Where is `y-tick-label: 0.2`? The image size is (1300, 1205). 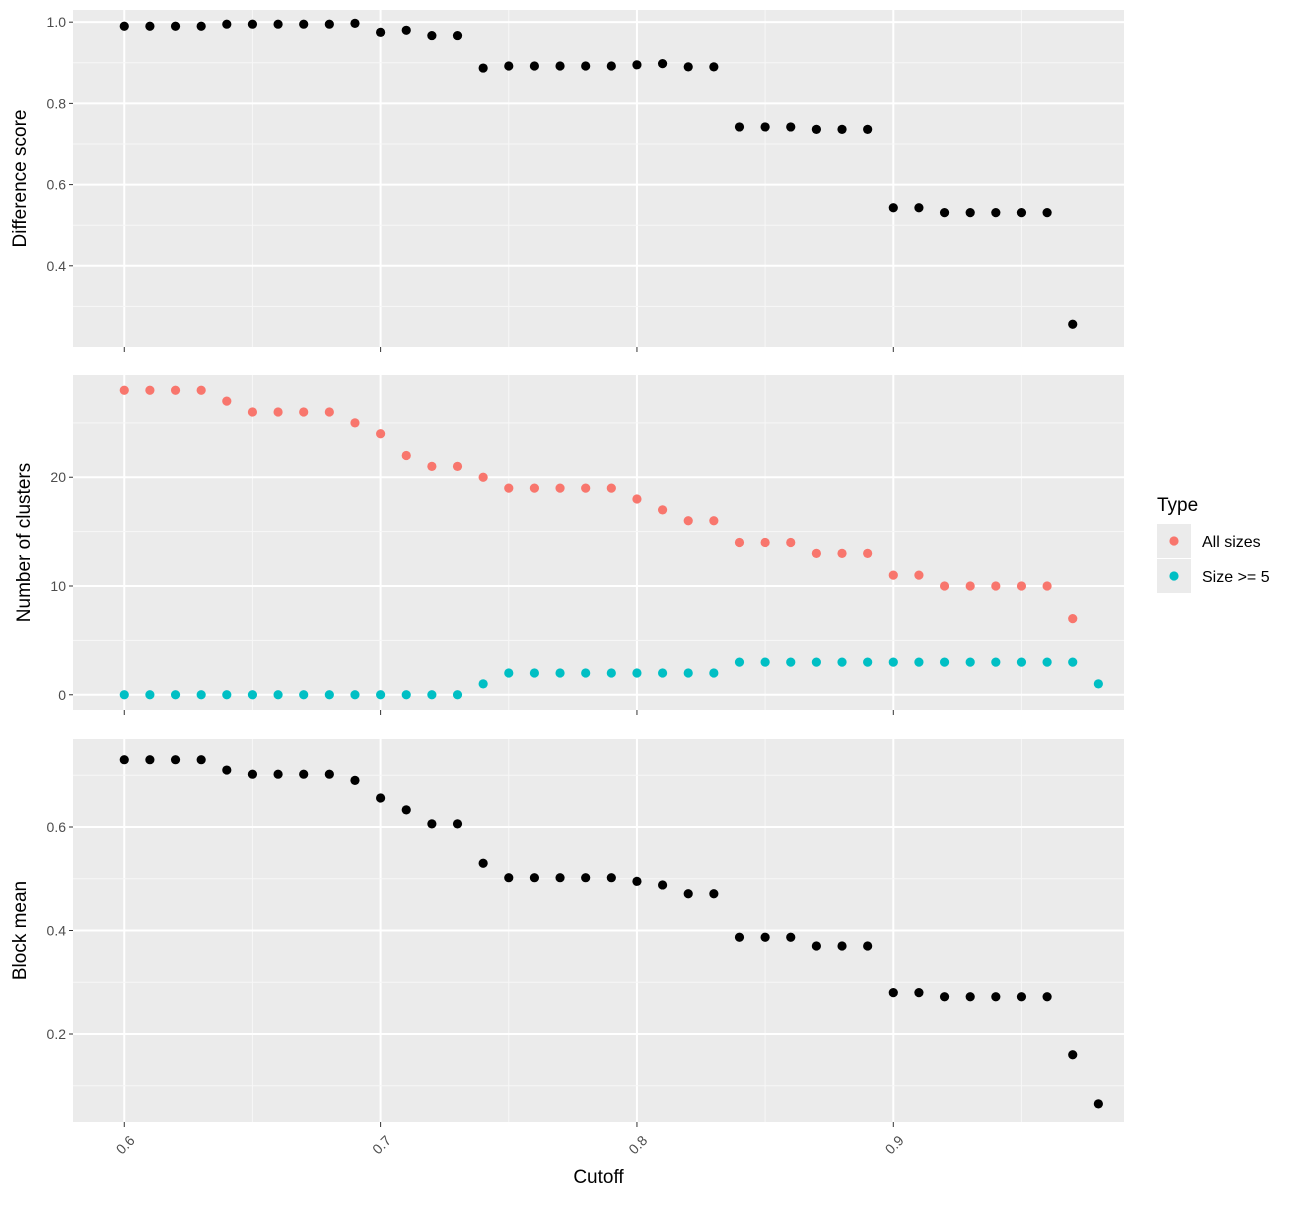
y-tick-label: 0.2 is located at coordinates (57, 1034).